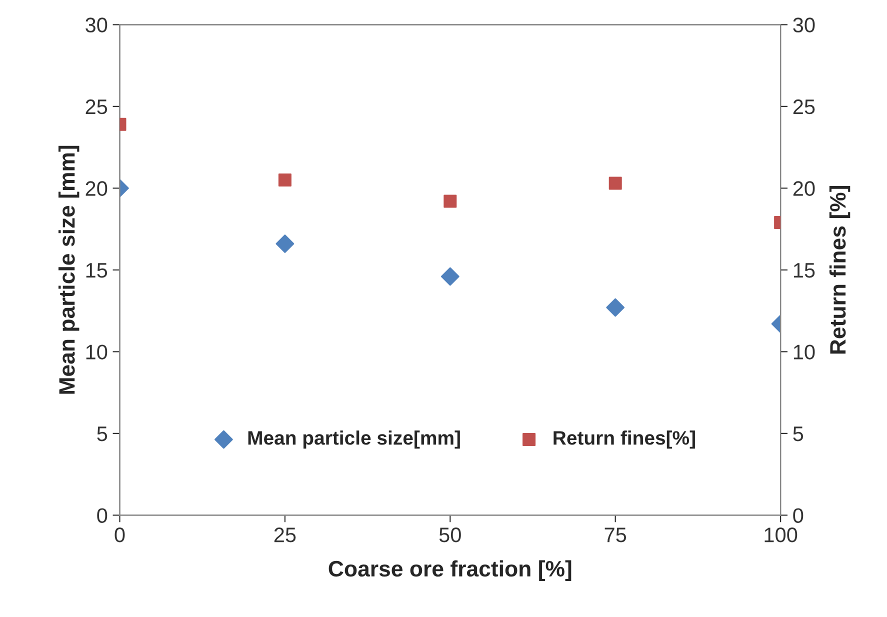  I want to click on y-tick-label: 10, so click(97, 352).